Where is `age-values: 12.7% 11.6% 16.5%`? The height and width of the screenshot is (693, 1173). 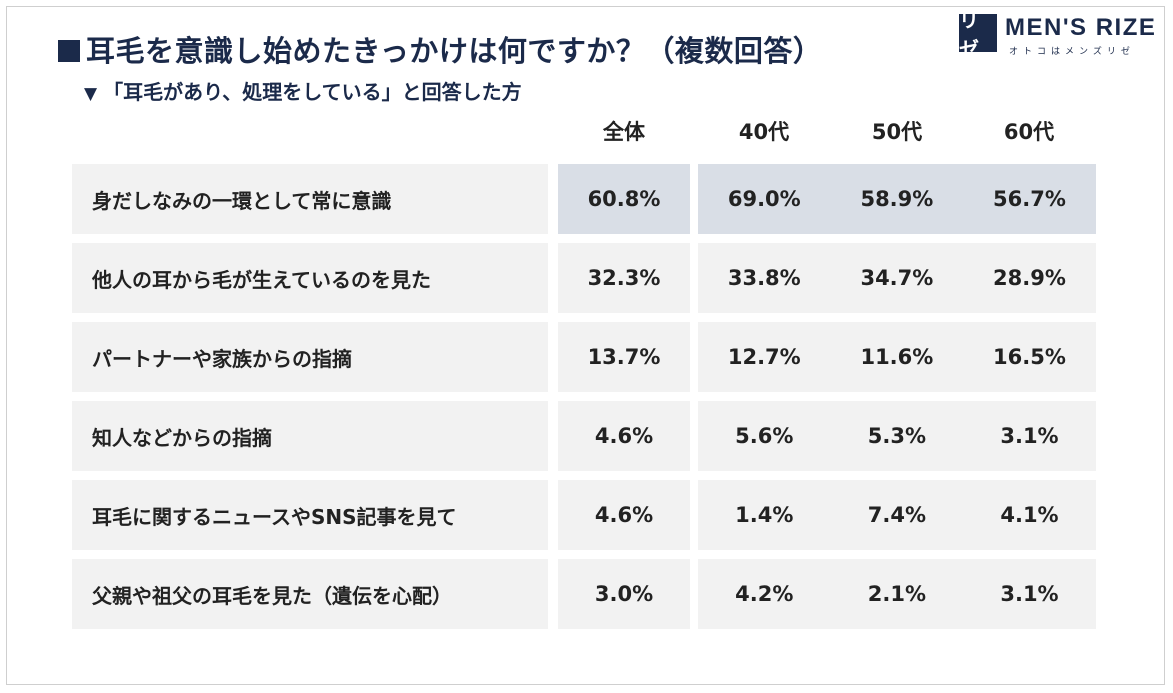
age-values: 12.7% 11.6% 16.5% is located at coordinates (897, 357).